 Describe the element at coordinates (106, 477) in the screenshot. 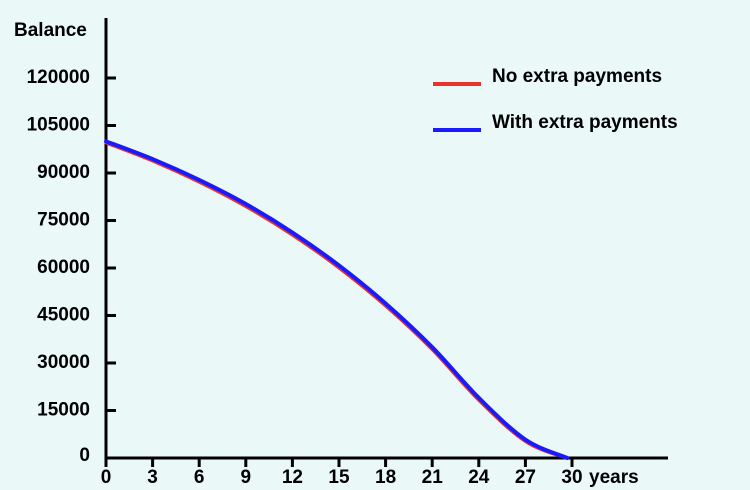

I see `x-tick-label: 0` at that location.